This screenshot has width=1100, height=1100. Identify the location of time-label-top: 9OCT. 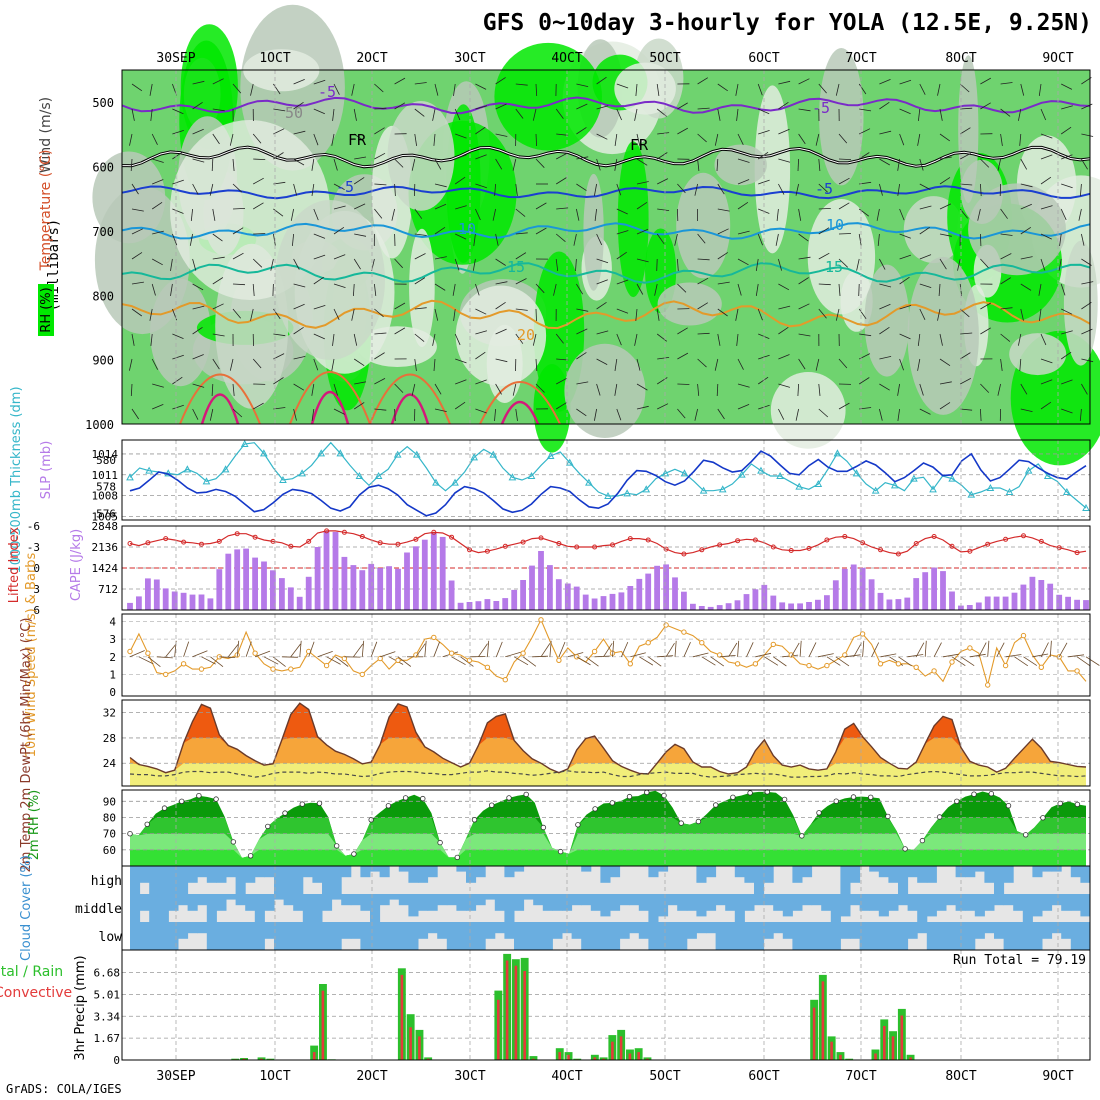
(1057, 58).